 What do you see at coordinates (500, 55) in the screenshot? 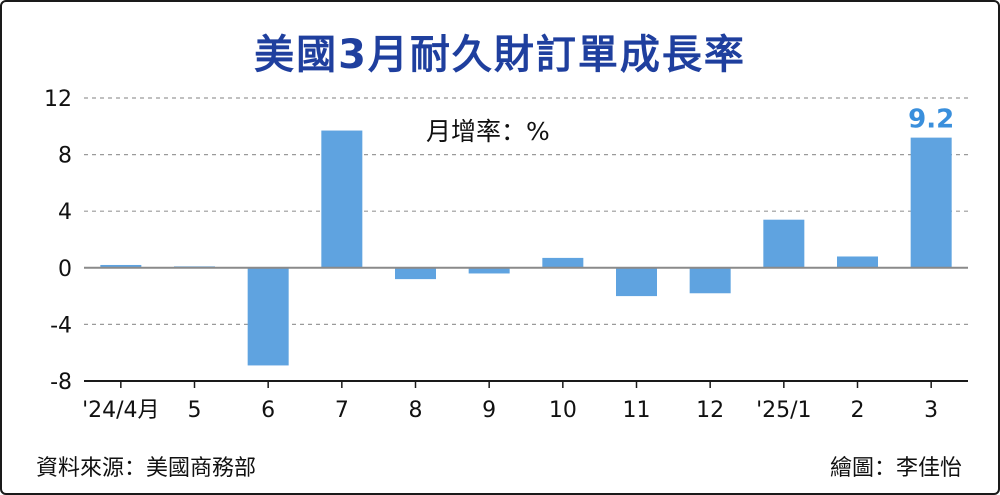
I see `chart-title: 美國3月耐久財訂單成長率` at bounding box center [500, 55].